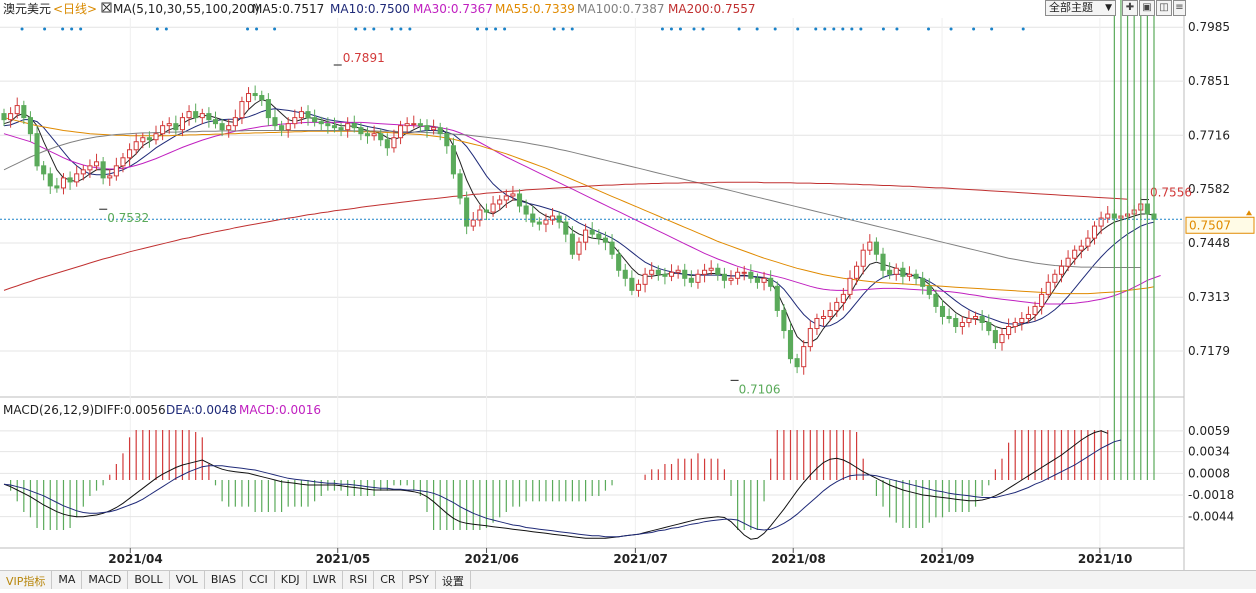  Describe the element at coordinates (1249, 213) in the screenshot. I see `current-price-arrow-icon` at that location.